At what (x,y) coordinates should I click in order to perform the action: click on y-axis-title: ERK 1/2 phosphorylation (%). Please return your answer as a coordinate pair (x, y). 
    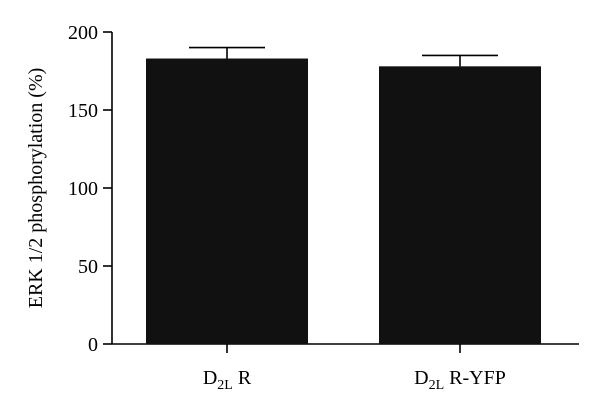
    Looking at the image, I should click on (36, 188).